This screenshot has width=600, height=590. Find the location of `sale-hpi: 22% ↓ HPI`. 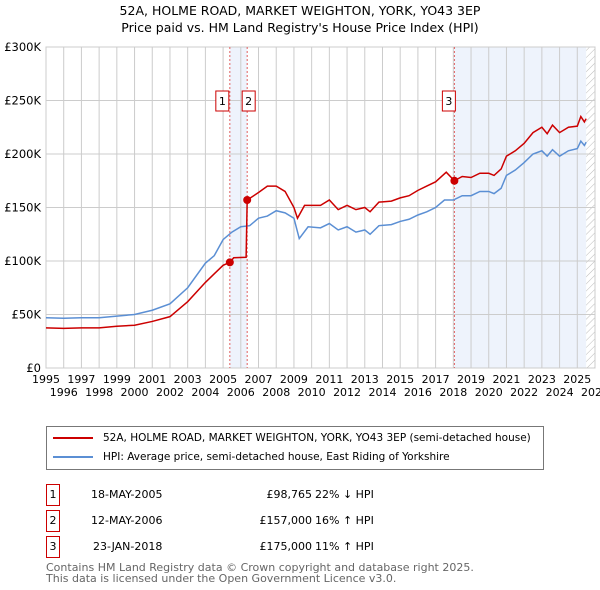

sale-hpi: 22% ↓ HPI is located at coordinates (344, 494).